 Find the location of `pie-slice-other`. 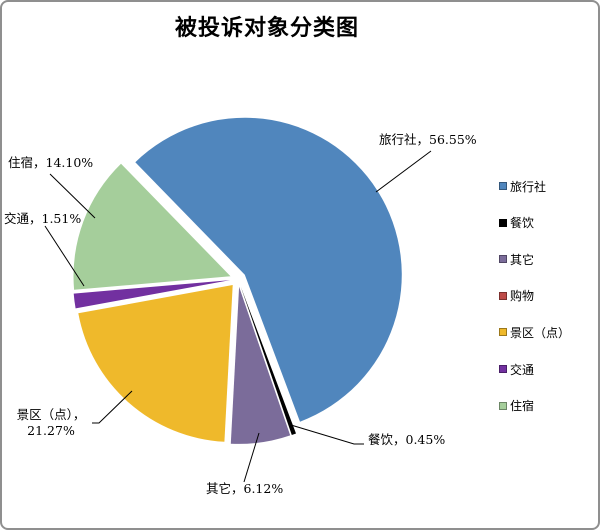

pie-slice-other is located at coordinates (260, 365).